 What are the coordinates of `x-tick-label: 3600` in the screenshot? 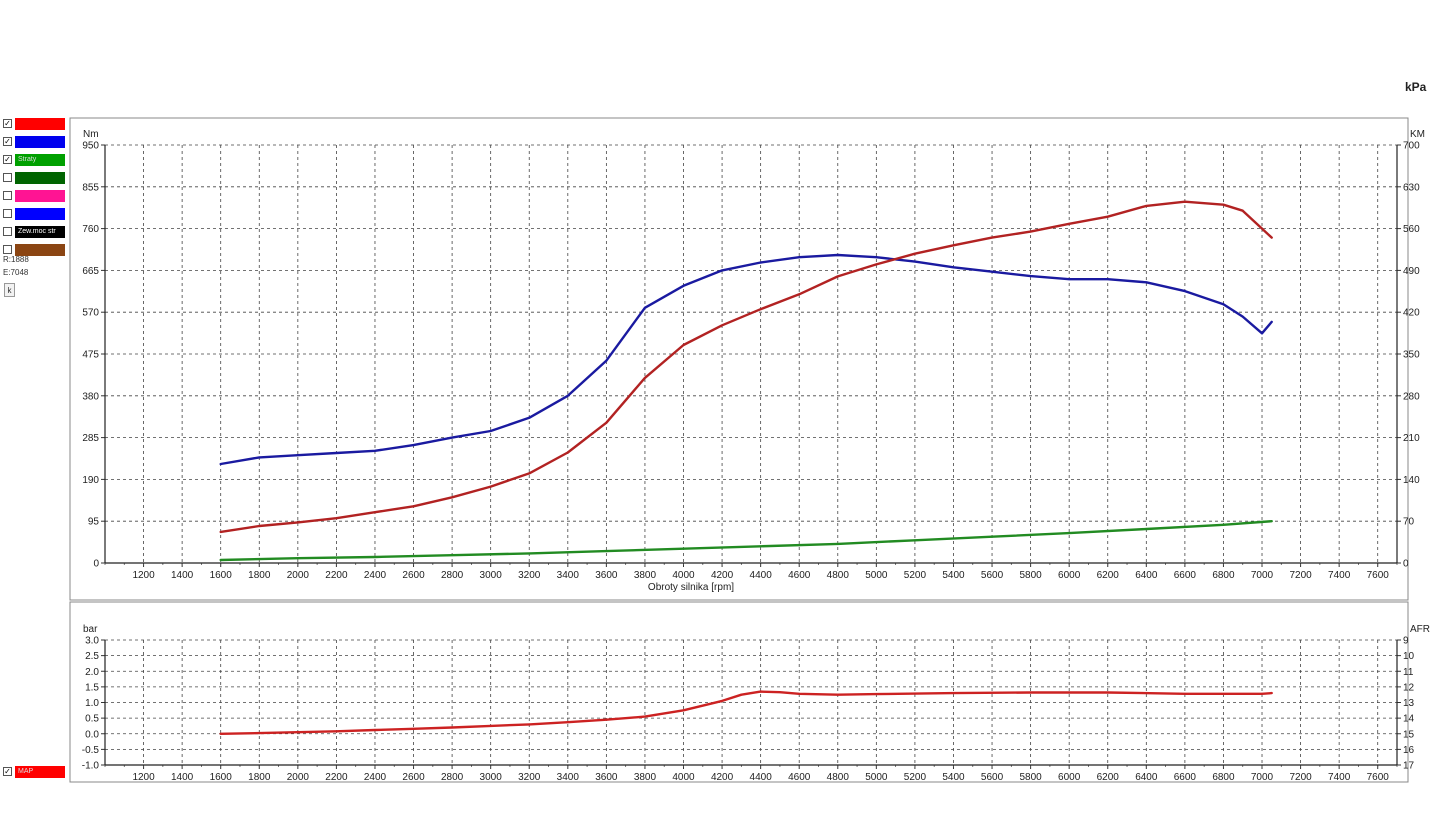 It's located at (606, 777).